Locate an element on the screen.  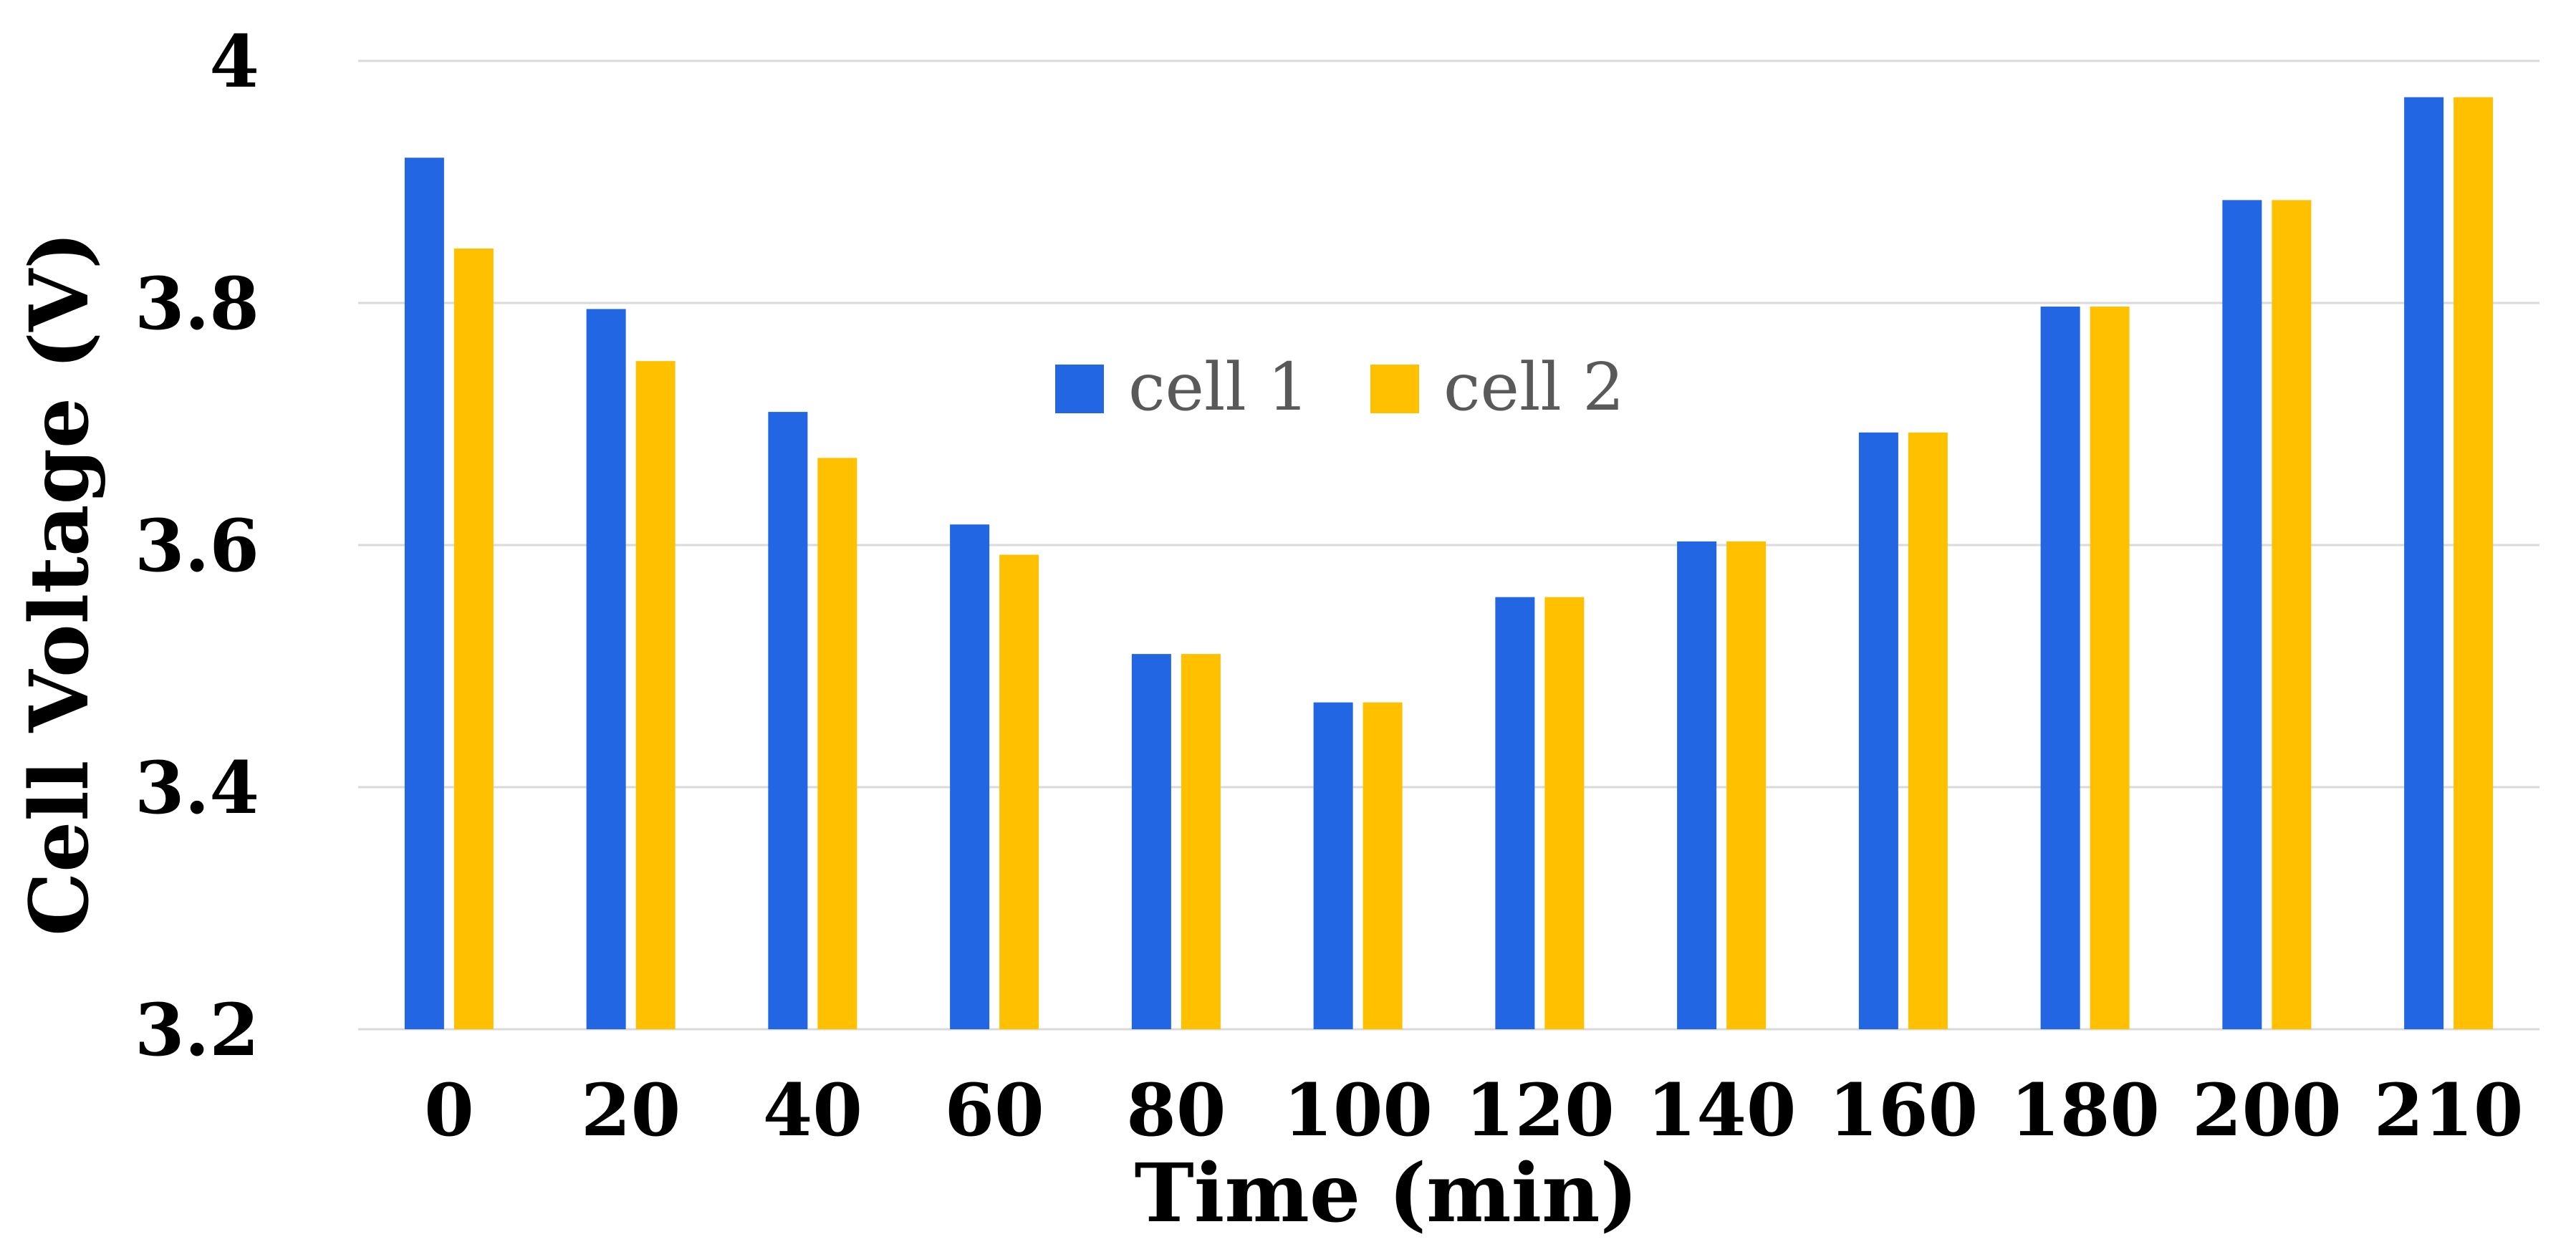
x-tick-label: 180 is located at coordinates (2085, 1110).